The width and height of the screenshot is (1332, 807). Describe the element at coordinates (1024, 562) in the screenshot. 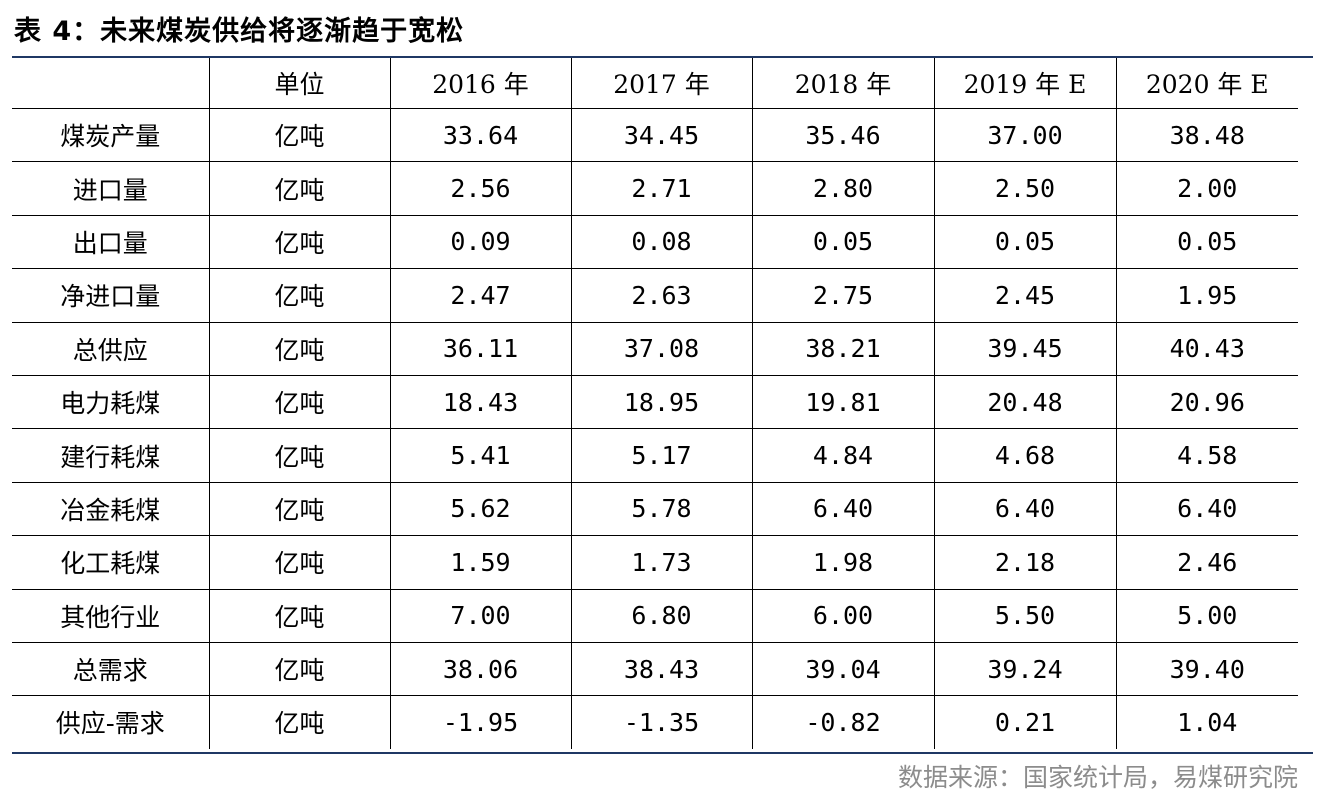

I see `value-cell: 2.18` at that location.